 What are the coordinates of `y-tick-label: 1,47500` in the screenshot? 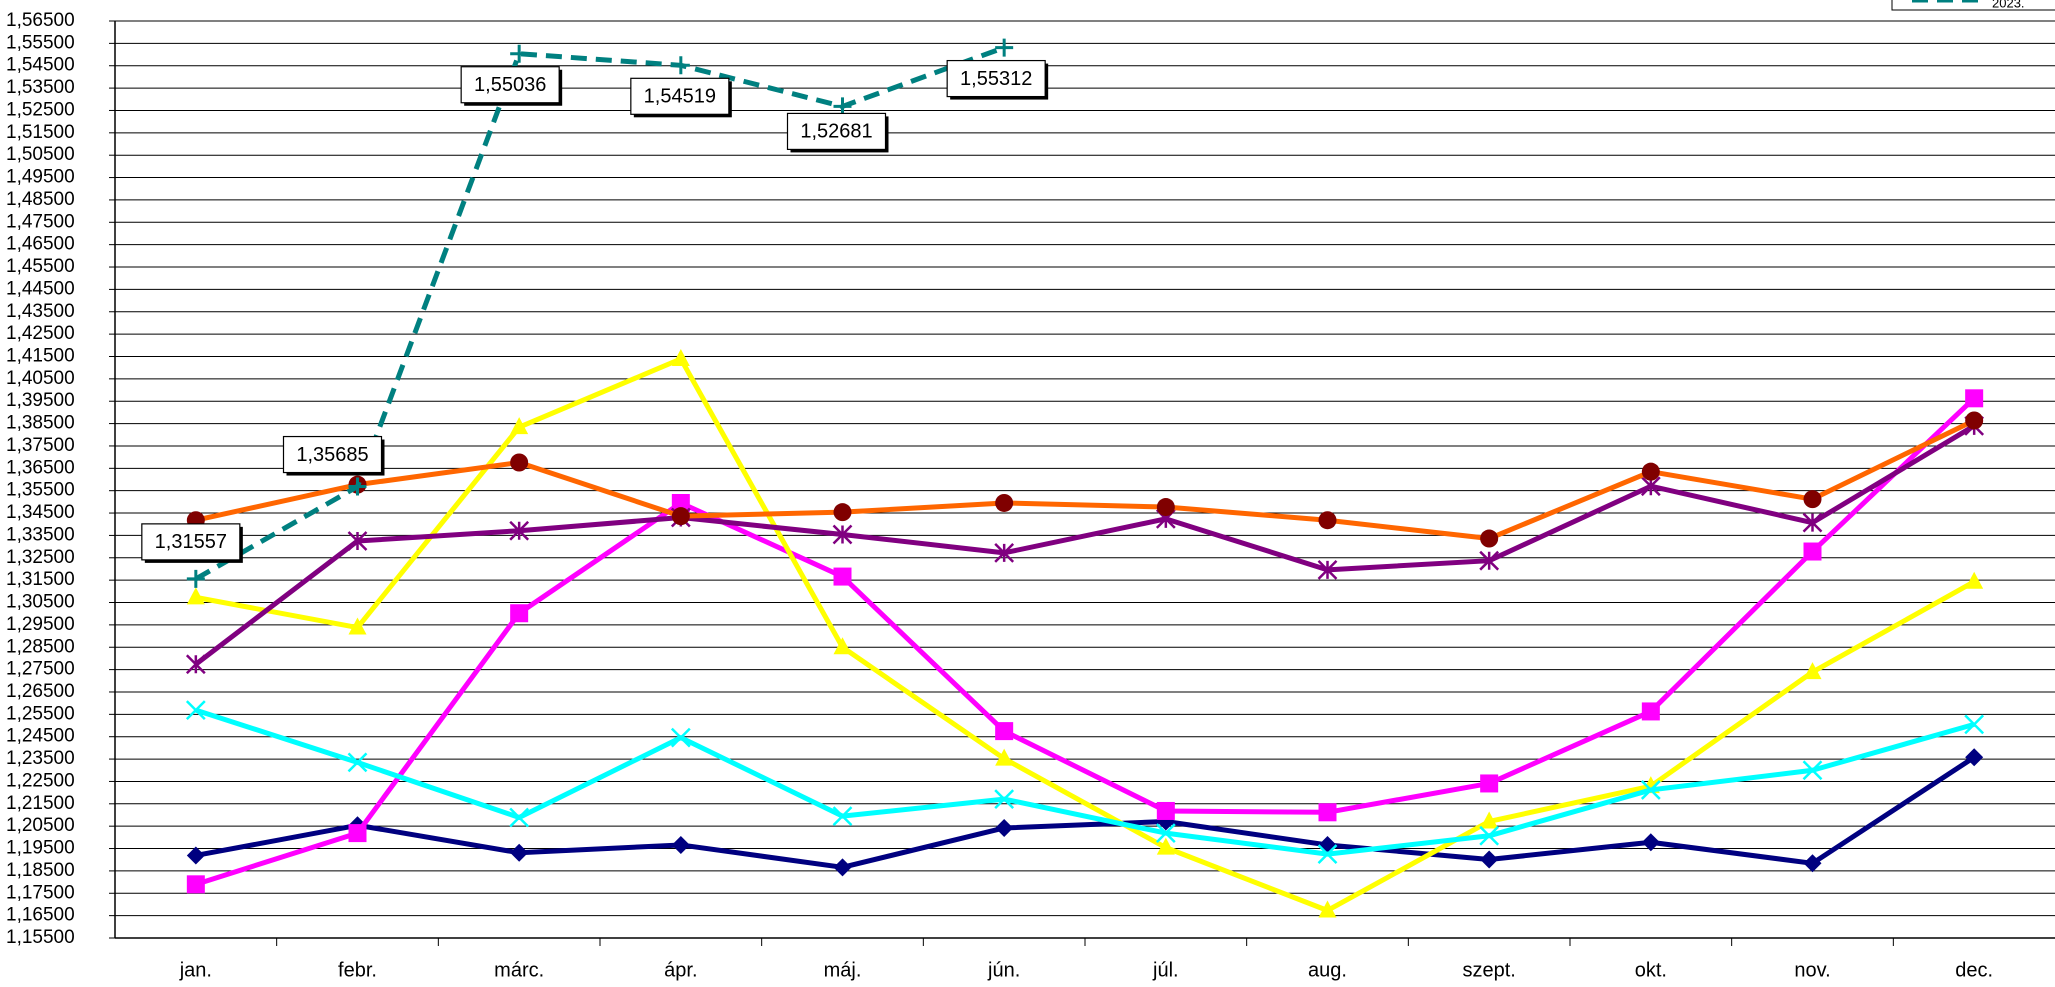 It's located at (40, 221).